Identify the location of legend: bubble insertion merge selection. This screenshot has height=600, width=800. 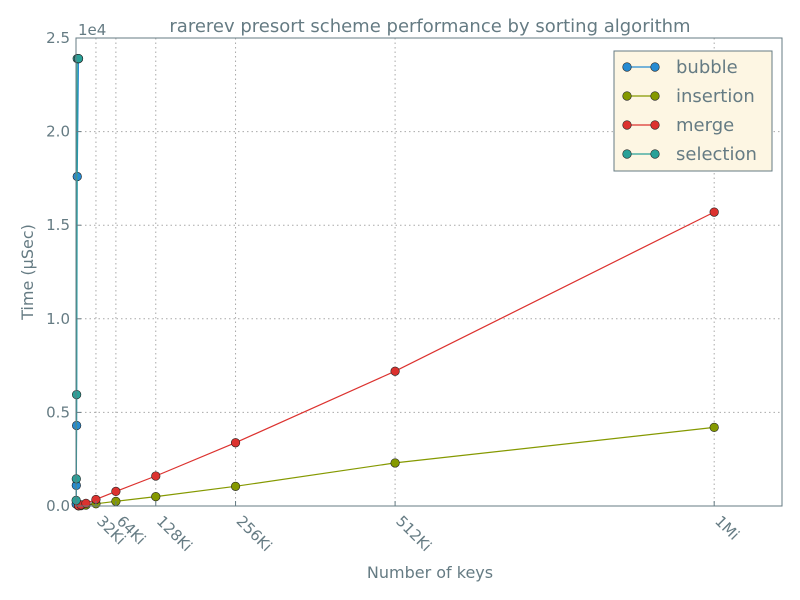
(693, 111).